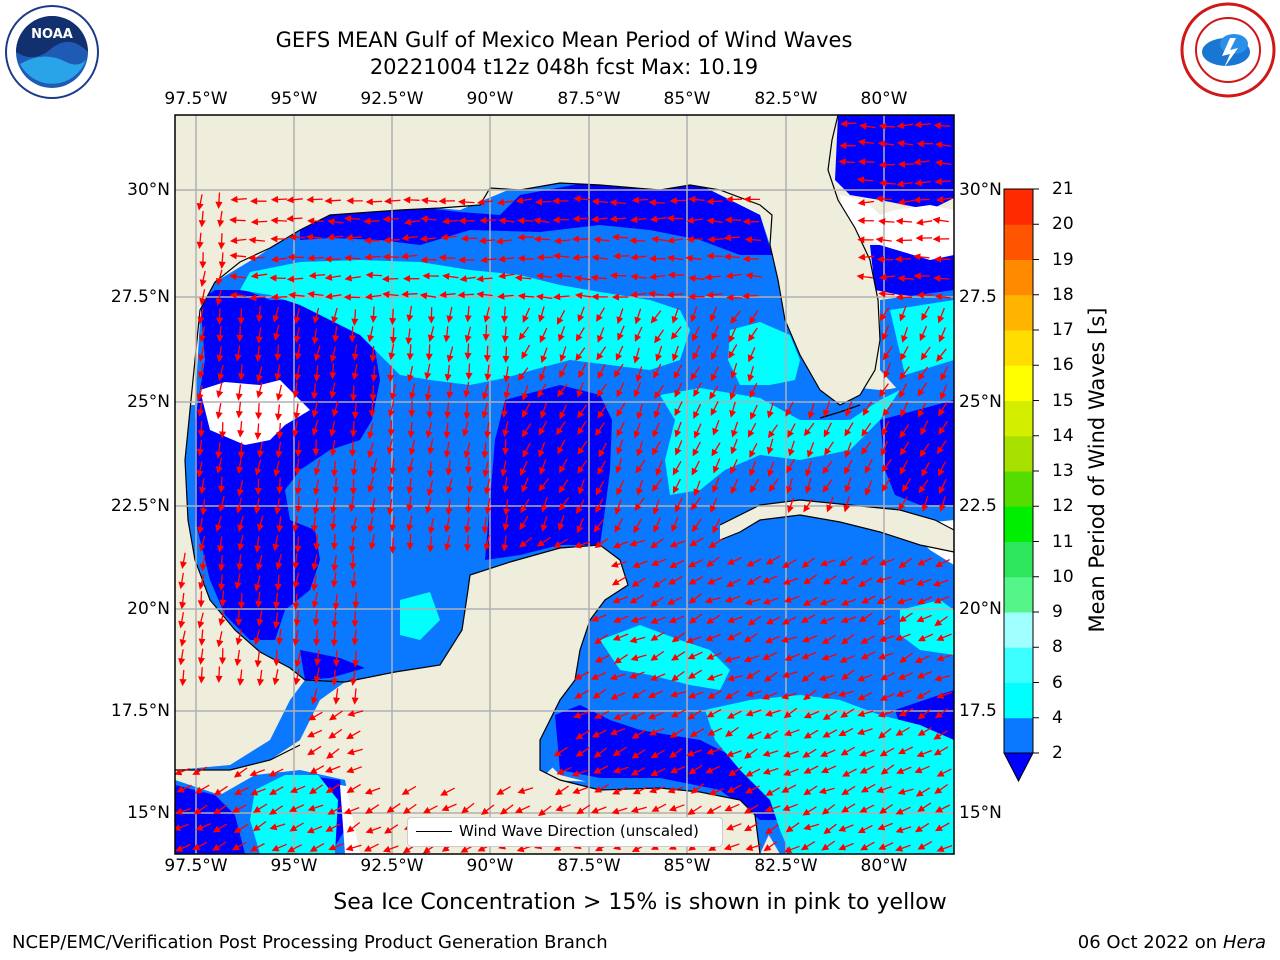 This screenshot has width=1280, height=960. Describe the element at coordinates (1018, 665) in the screenshot. I see `colorbar-cell` at that location.